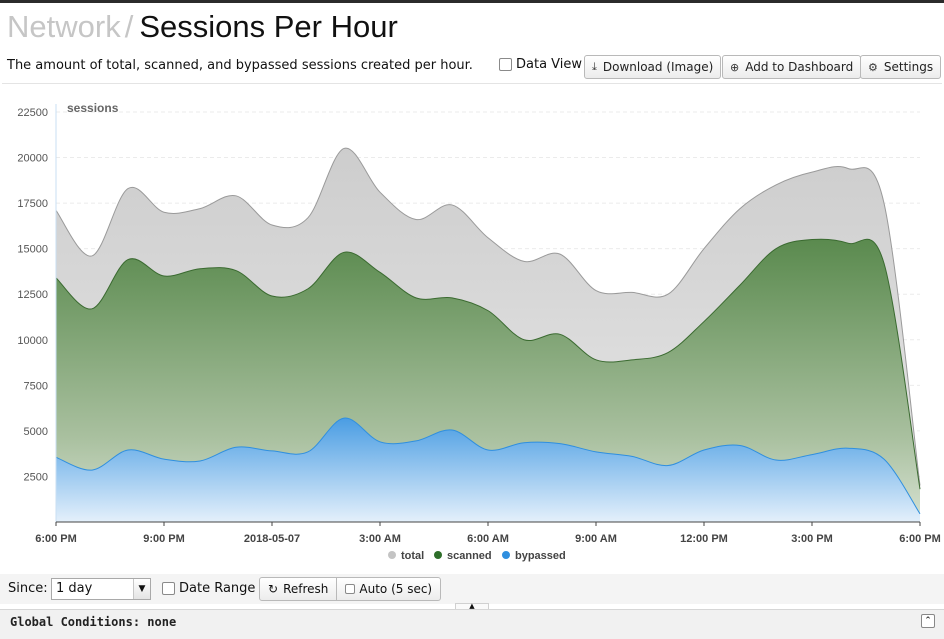  I want to click on add-dashboard-label: Add to Dashboard, so click(799, 67).